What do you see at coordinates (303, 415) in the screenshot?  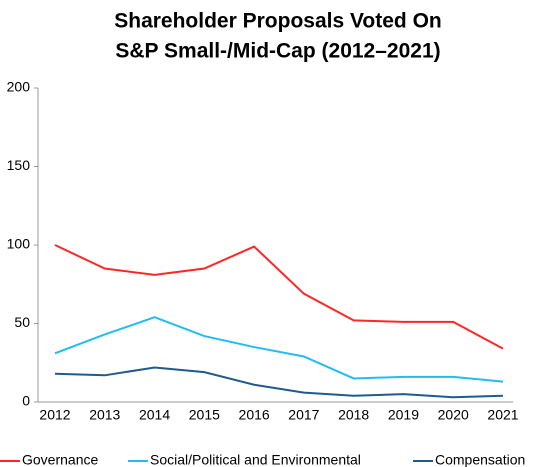 I see `x-tick-label: 2017` at bounding box center [303, 415].